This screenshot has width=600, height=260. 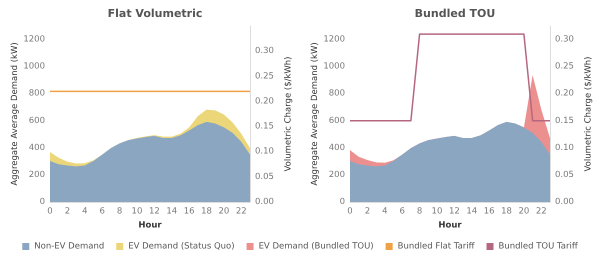 What do you see at coordinates (437, 247) in the screenshot?
I see `legend-label: Bundled Flat Tariff` at bounding box center [437, 247].